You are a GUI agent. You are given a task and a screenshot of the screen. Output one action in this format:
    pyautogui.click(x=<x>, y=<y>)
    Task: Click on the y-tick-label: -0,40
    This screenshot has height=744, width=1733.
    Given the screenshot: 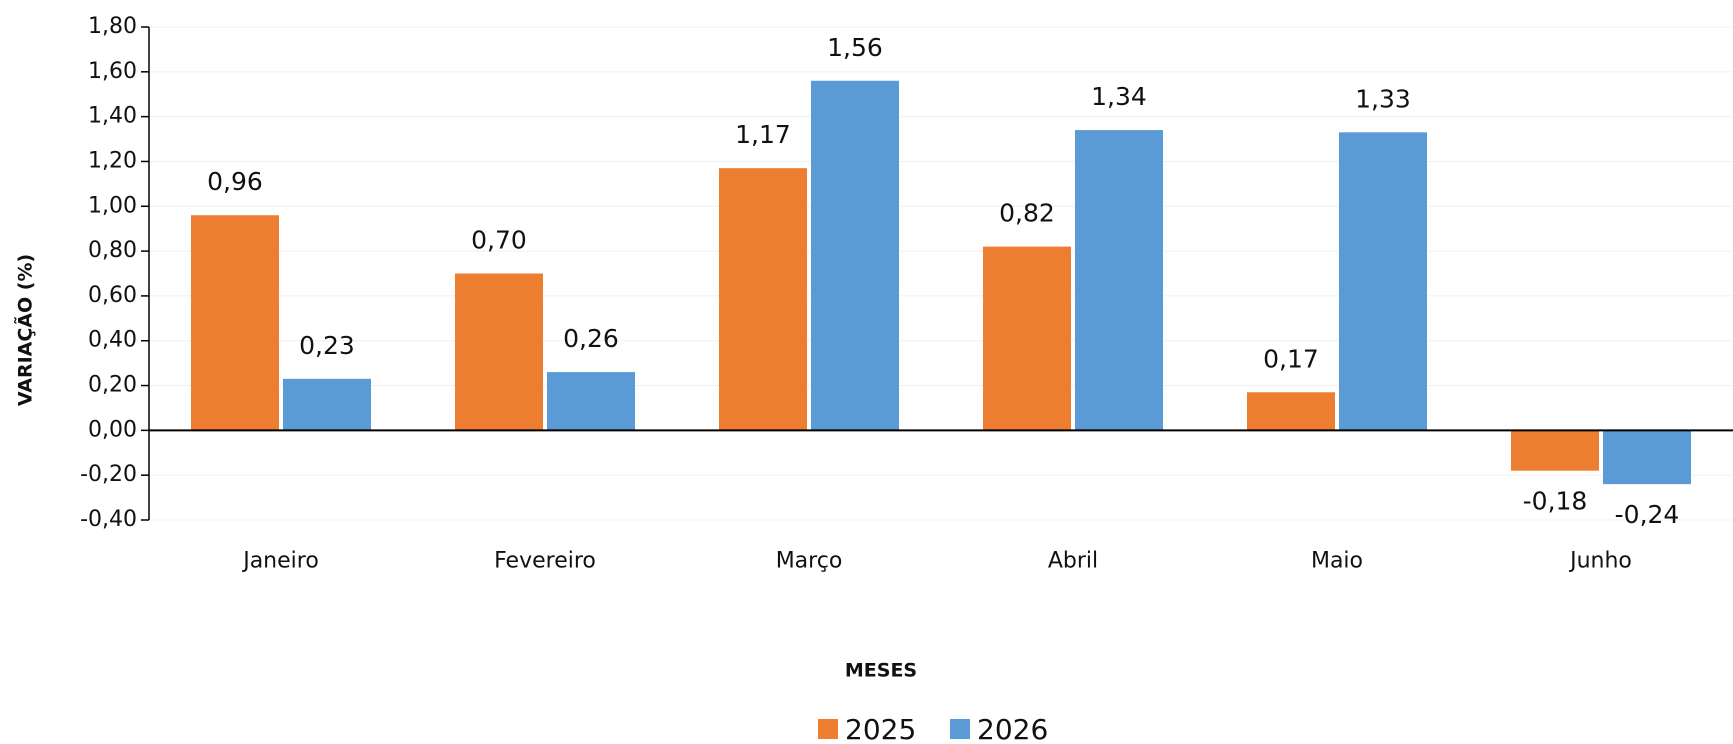 What is the action you would take?
    pyautogui.click(x=108, y=519)
    